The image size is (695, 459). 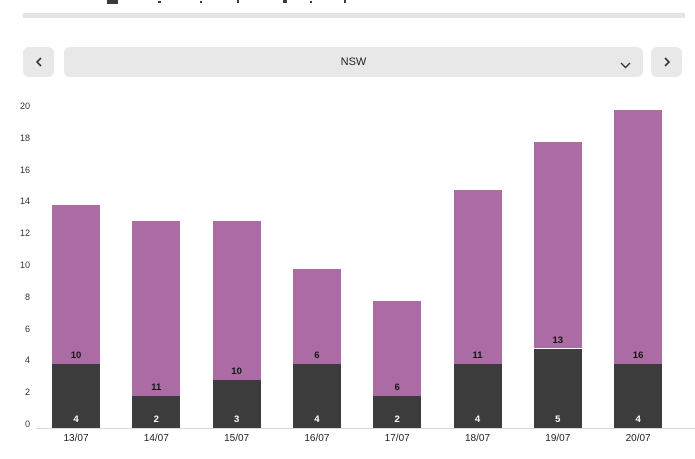 What do you see at coordinates (24, 265) in the screenshot?
I see `y-tick-label: 10` at bounding box center [24, 265].